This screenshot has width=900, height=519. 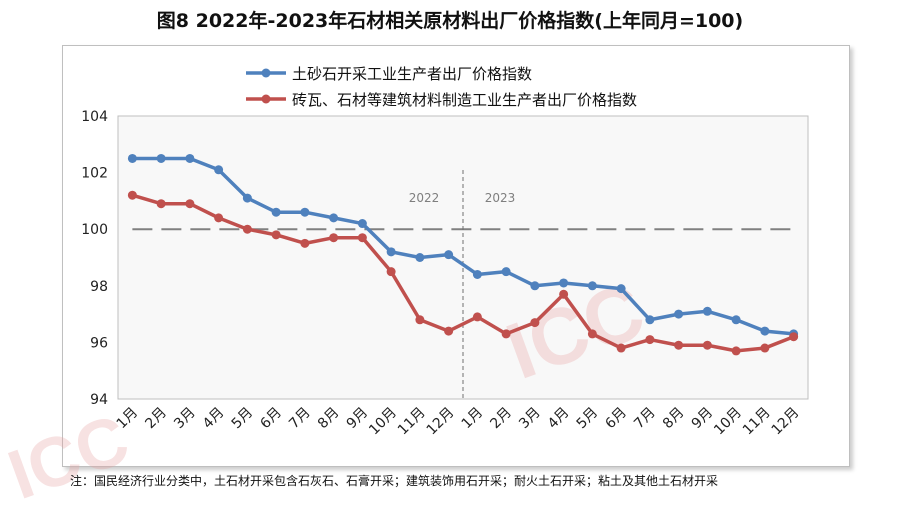 What do you see at coordinates (500, 198) in the screenshot?
I see `year-label: 2023` at bounding box center [500, 198].